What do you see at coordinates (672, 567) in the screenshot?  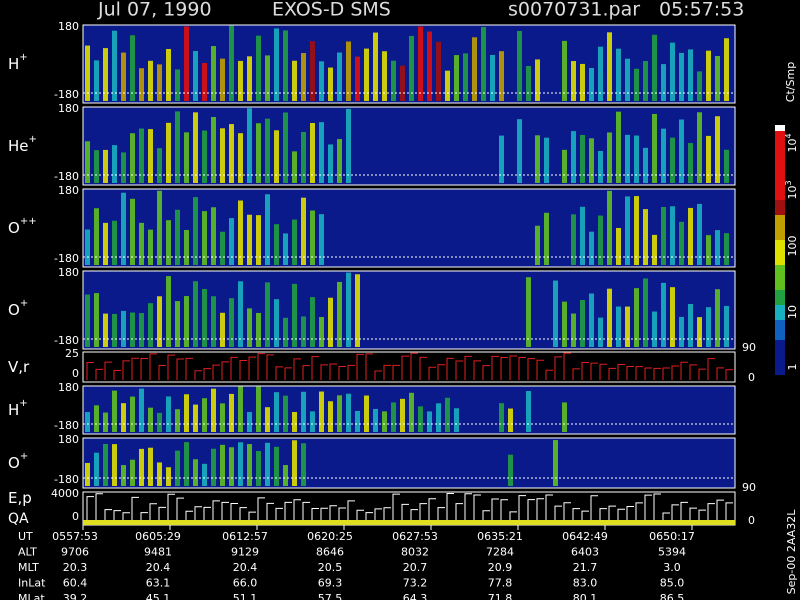 I see `table-cell: 3.0` at bounding box center [672, 567].